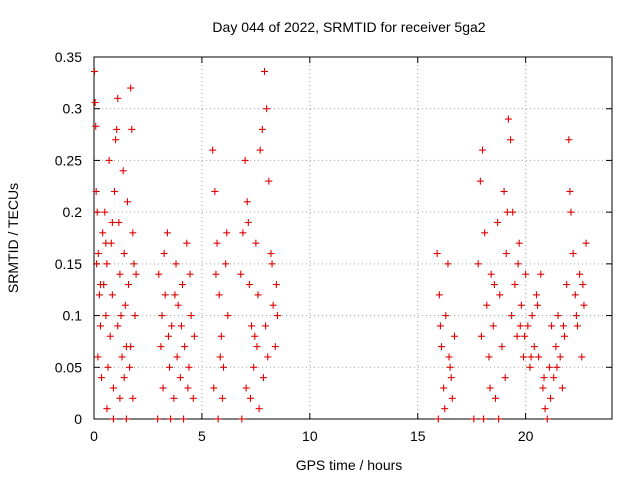 Image resolution: width=640 pixels, height=480 pixels. I want to click on x-tick-label: 15, so click(418, 436).